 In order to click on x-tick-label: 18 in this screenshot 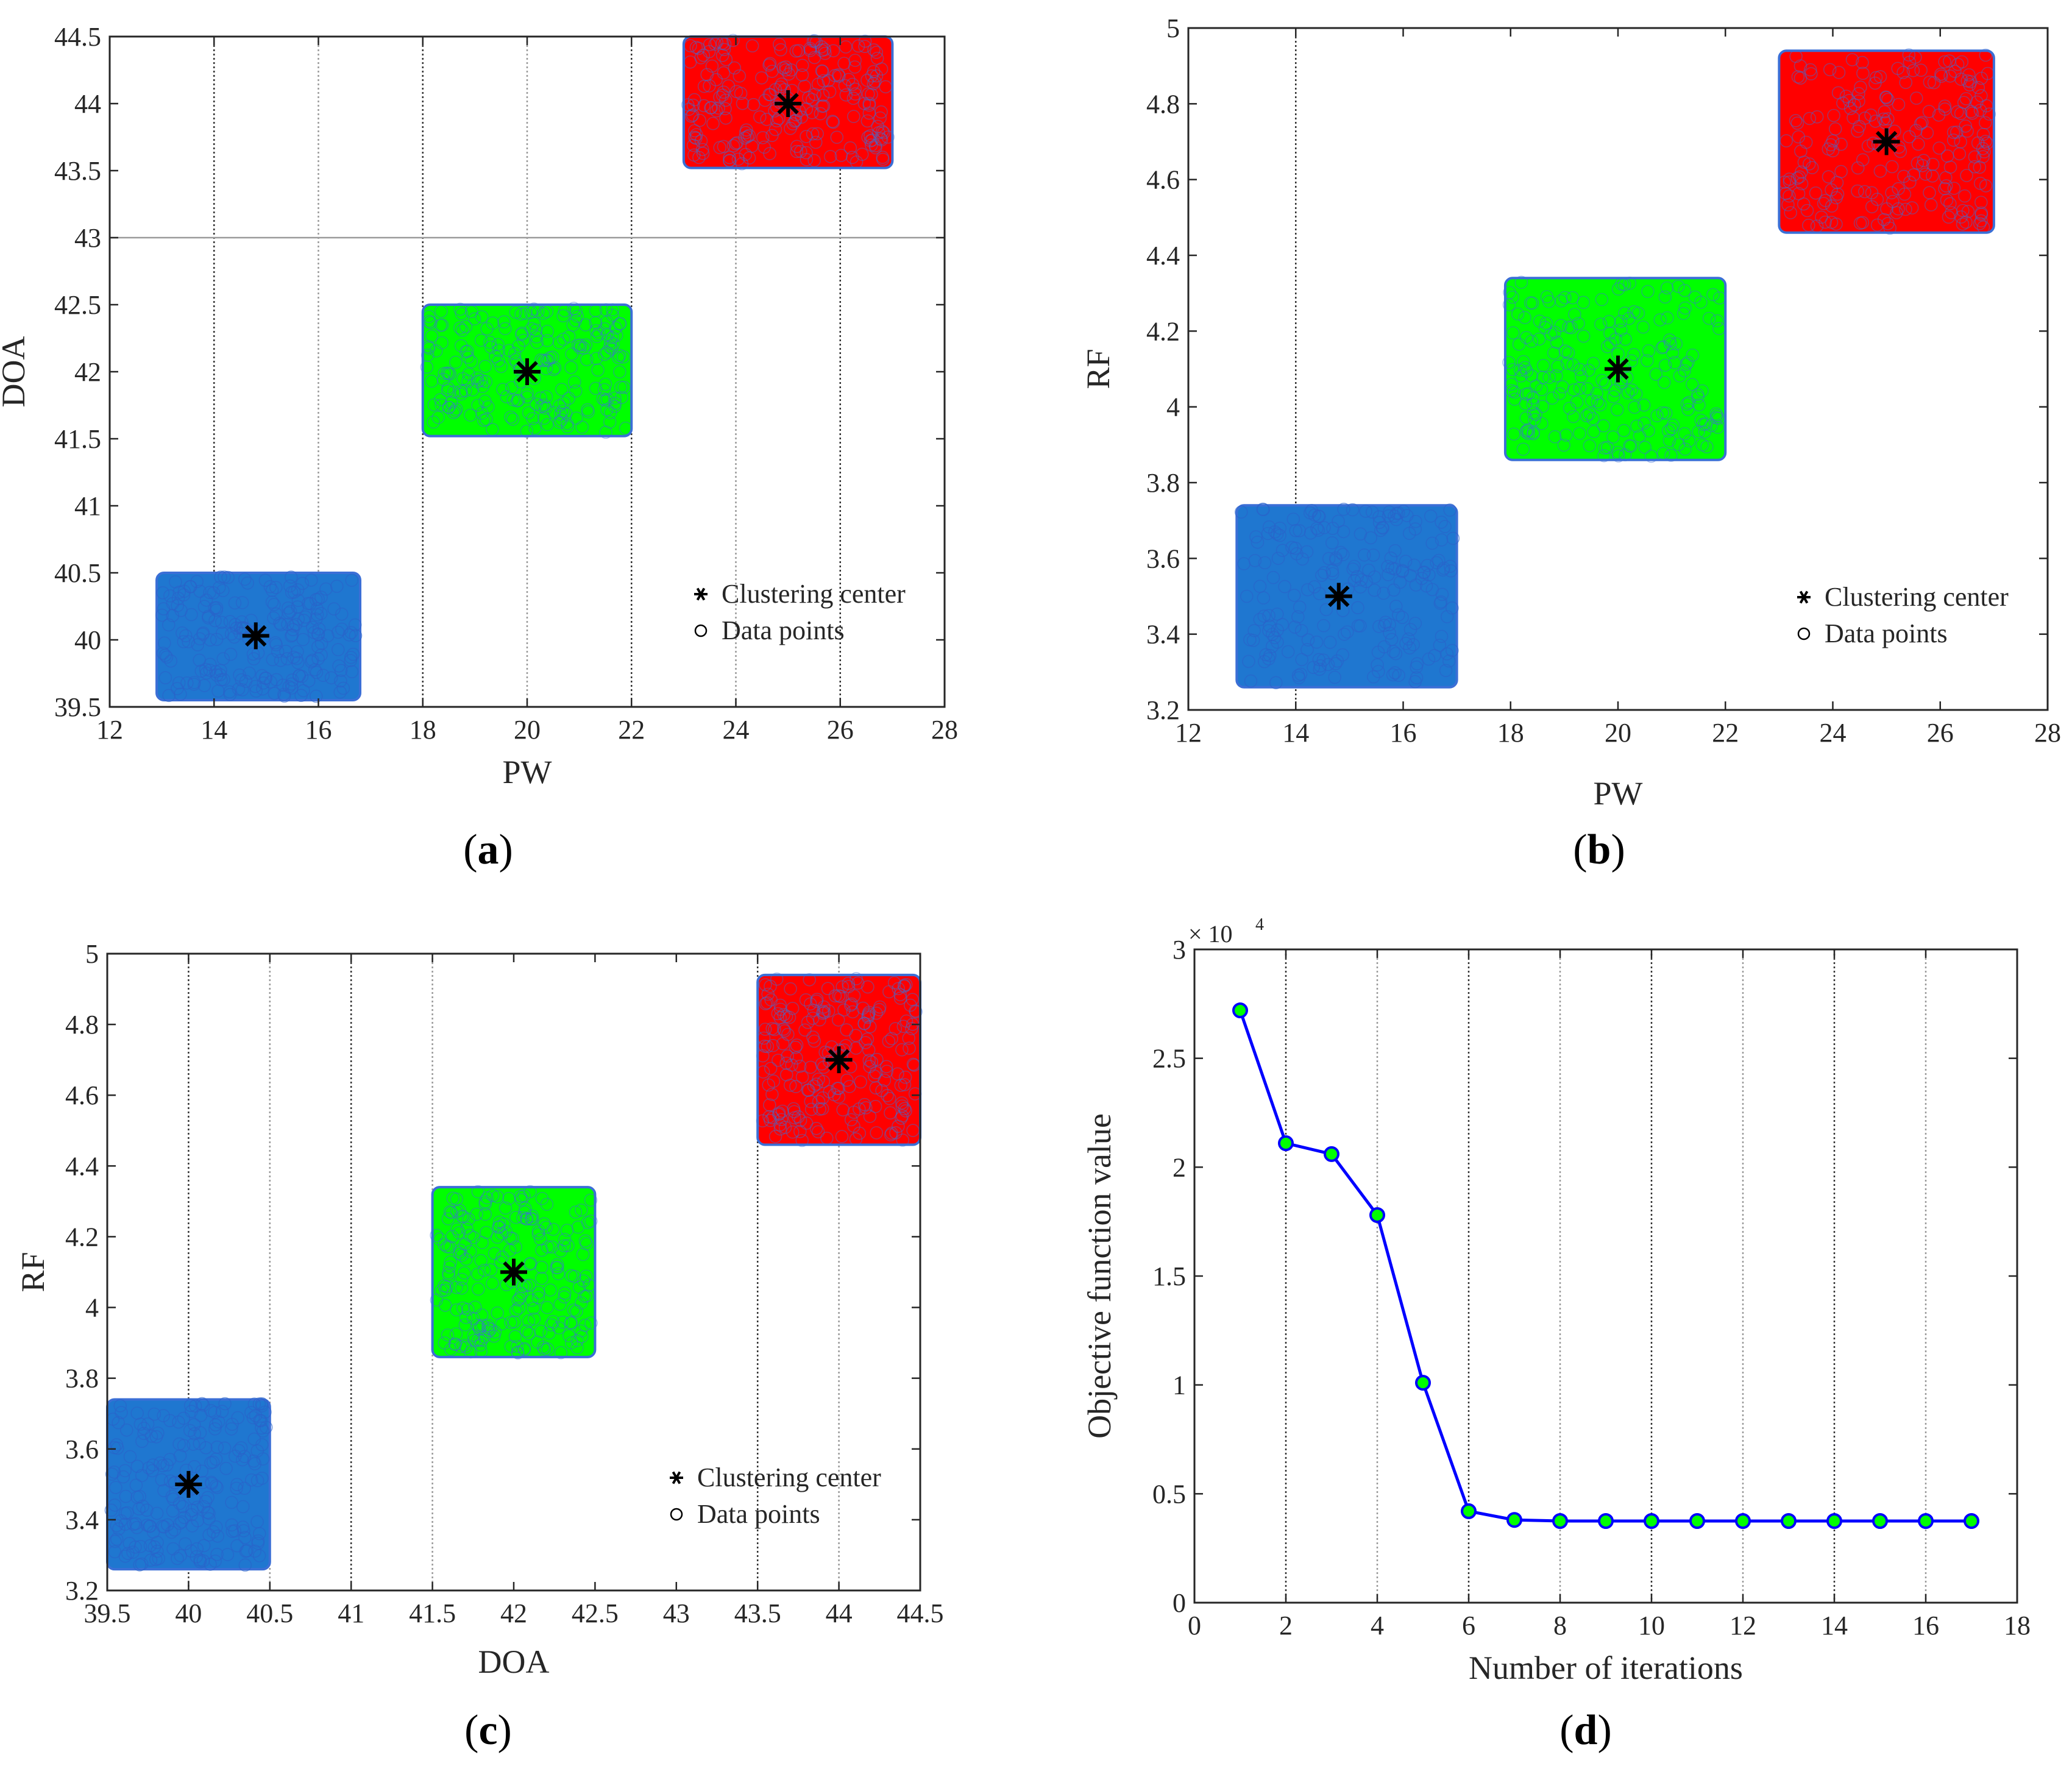, I will do `click(2017, 1625)`.